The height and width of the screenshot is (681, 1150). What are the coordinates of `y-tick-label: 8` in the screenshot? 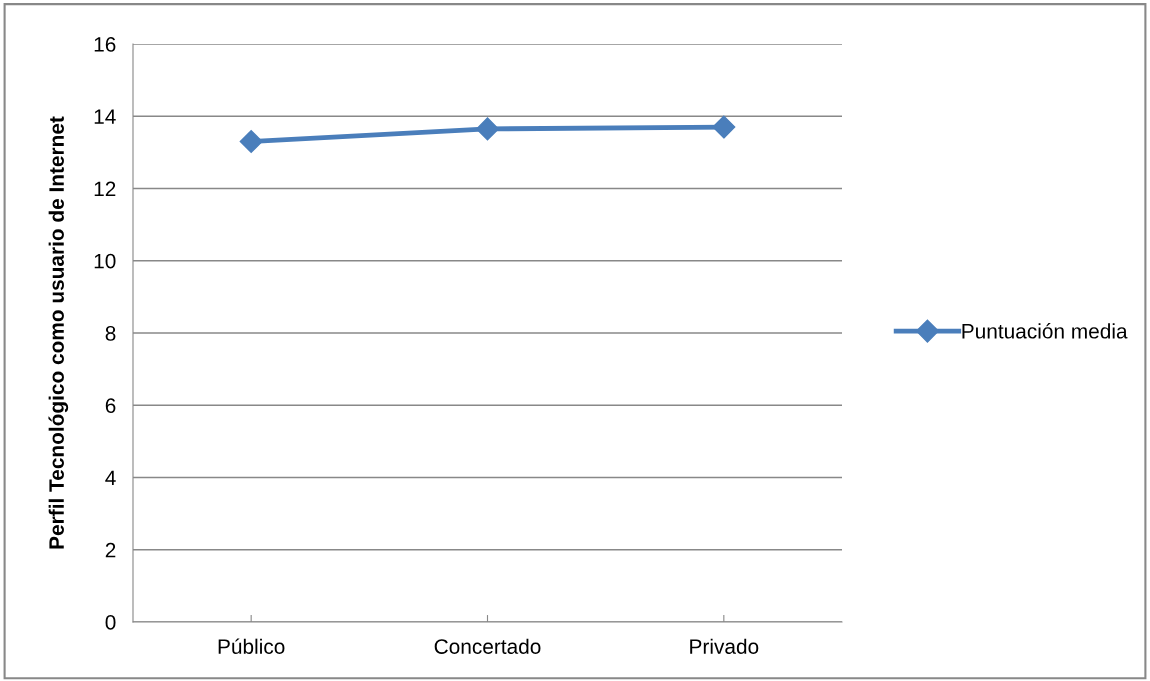 It's located at (110, 333).